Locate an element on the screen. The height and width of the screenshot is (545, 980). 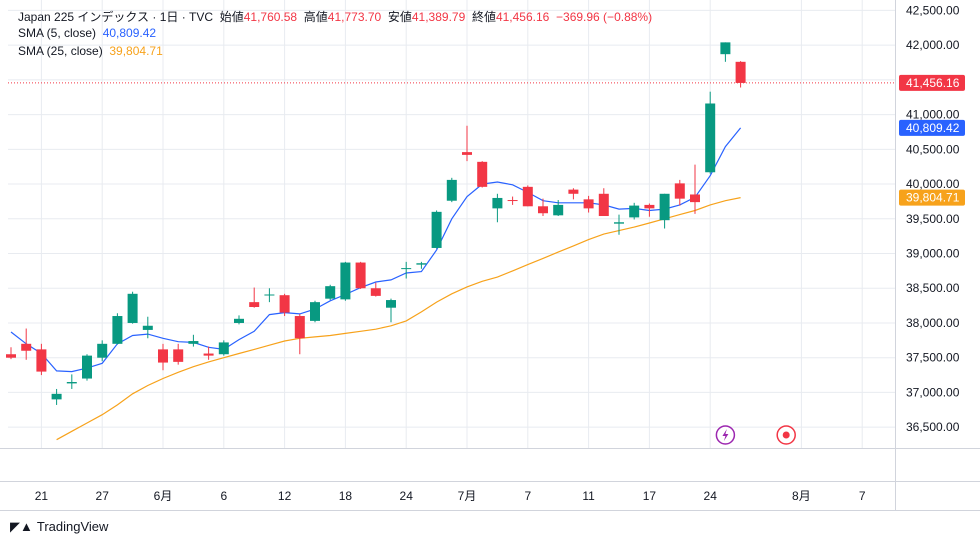
x-tick-label: 7月 is located at coordinates (467, 496).